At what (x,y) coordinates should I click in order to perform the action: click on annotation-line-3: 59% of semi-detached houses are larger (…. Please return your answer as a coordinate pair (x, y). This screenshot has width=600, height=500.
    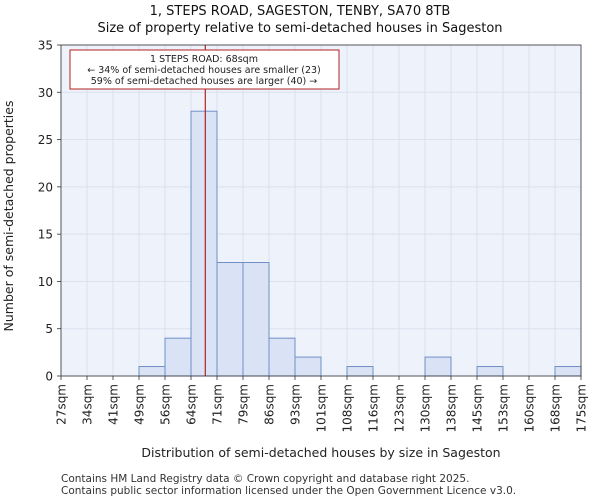
    Looking at the image, I should click on (204, 81).